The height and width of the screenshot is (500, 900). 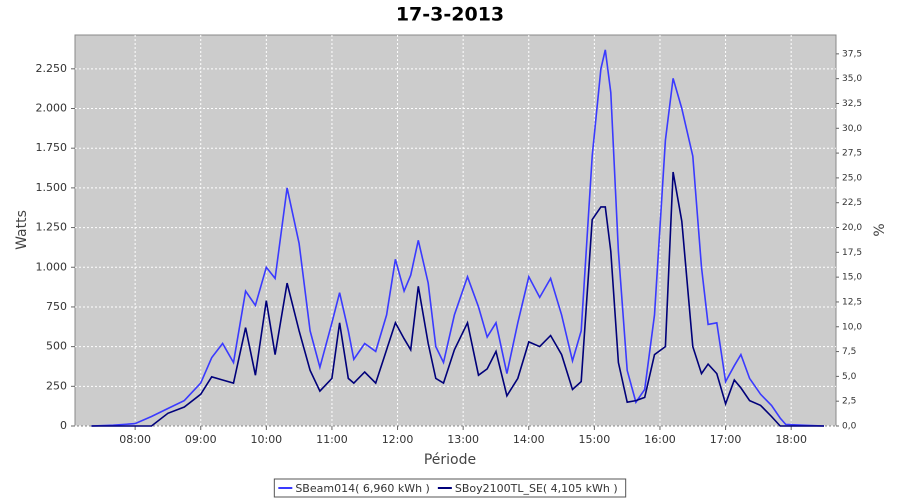 What do you see at coordinates (852, 278) in the screenshot?
I see `y2-tick-label: 15,0` at bounding box center [852, 278].